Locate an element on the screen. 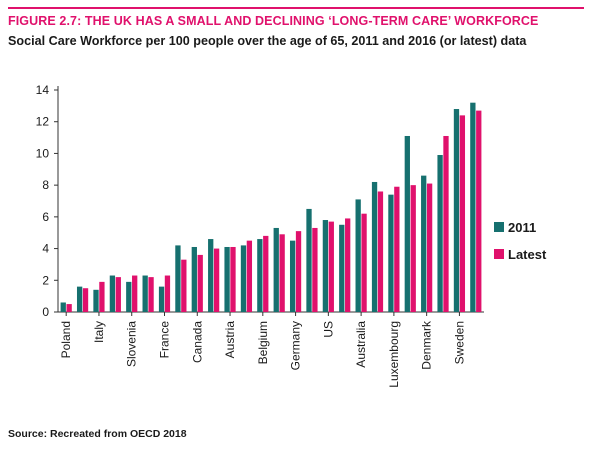 Image resolution: width=592 pixels, height=450 pixels. x-tick-label: France is located at coordinates (165, 340).